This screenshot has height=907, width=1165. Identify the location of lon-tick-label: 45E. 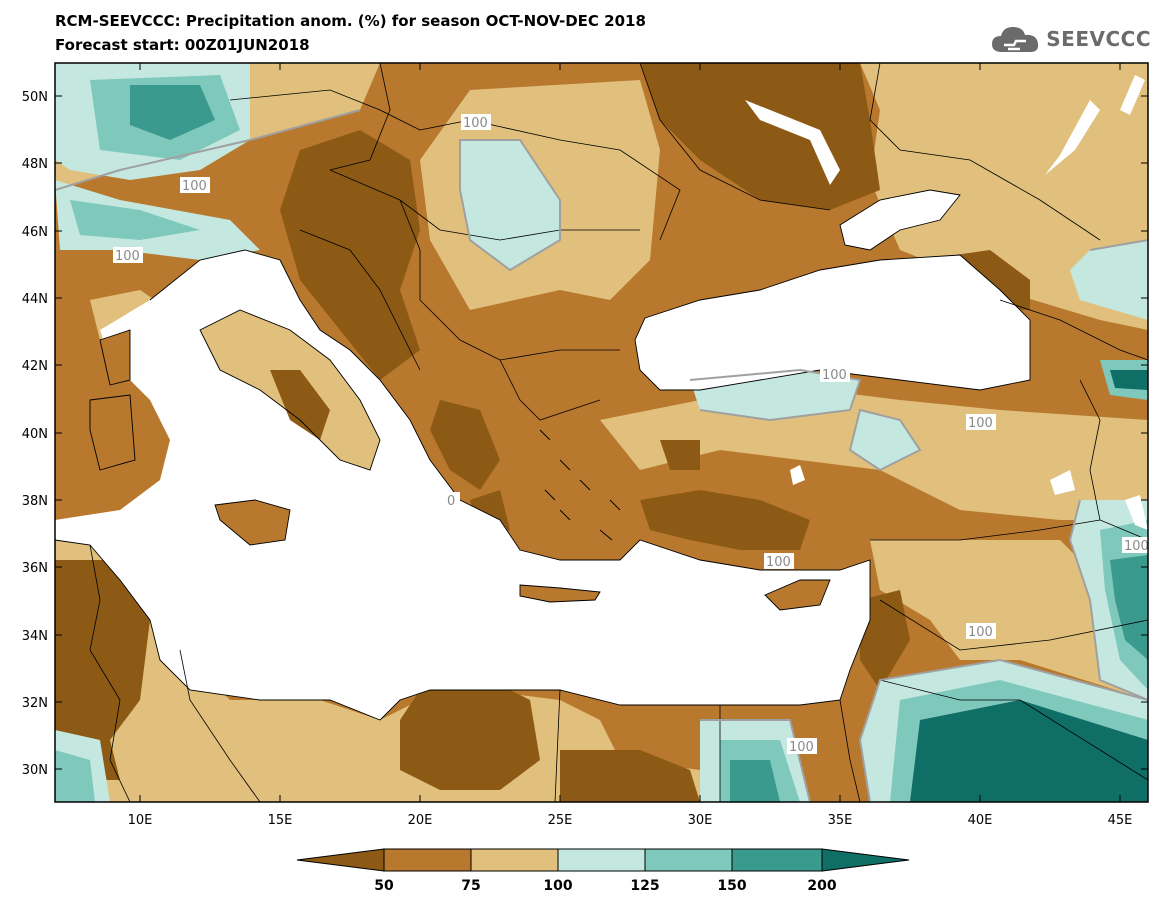
(1120, 820).